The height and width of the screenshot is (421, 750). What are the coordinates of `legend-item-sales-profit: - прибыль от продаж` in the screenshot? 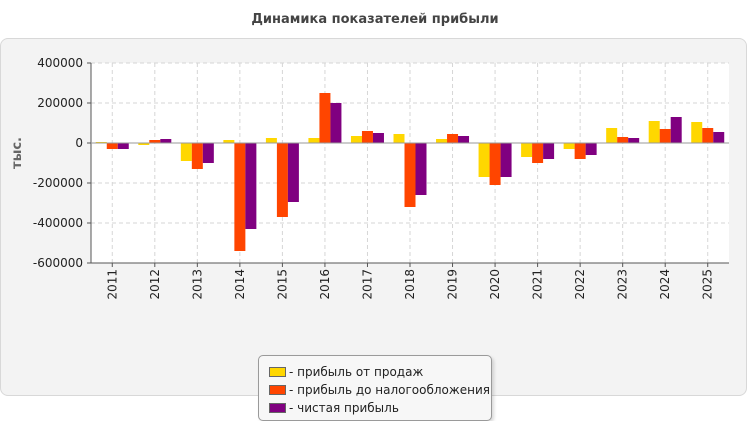 It's located at (380, 372).